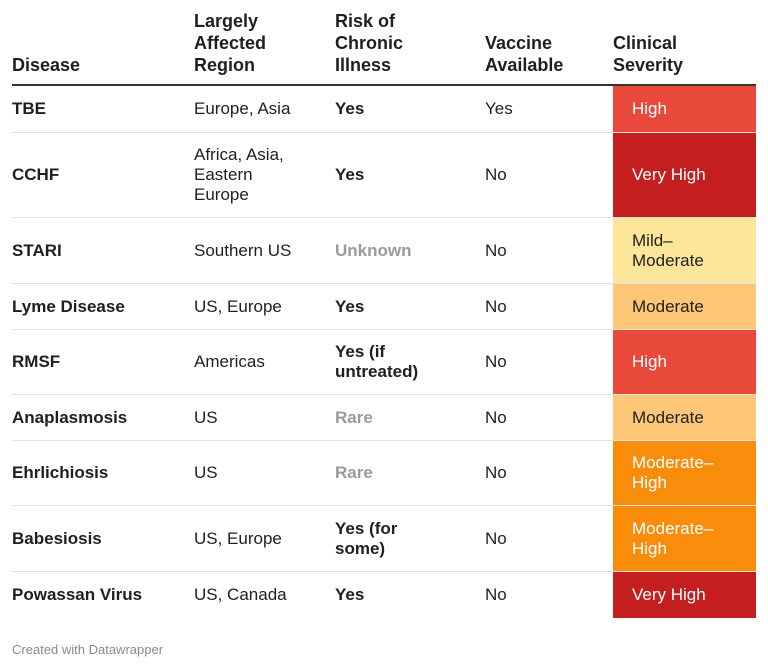 The width and height of the screenshot is (768, 671). Describe the element at coordinates (242, 108) in the screenshot. I see `cell-region: Europe, Asia` at that location.